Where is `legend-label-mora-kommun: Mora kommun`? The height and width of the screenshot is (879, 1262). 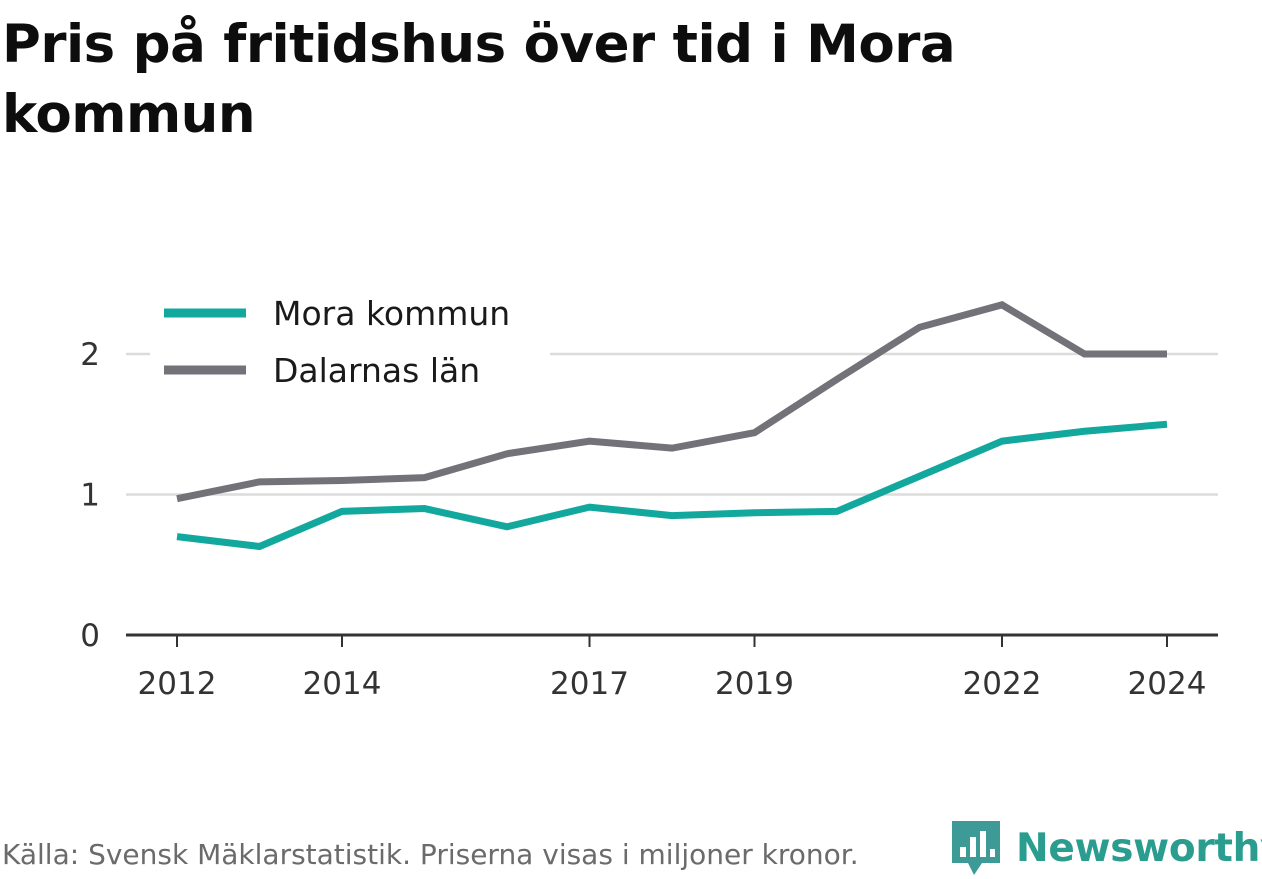
legend-label-mora-kommun: Mora kommun is located at coordinates (391, 313).